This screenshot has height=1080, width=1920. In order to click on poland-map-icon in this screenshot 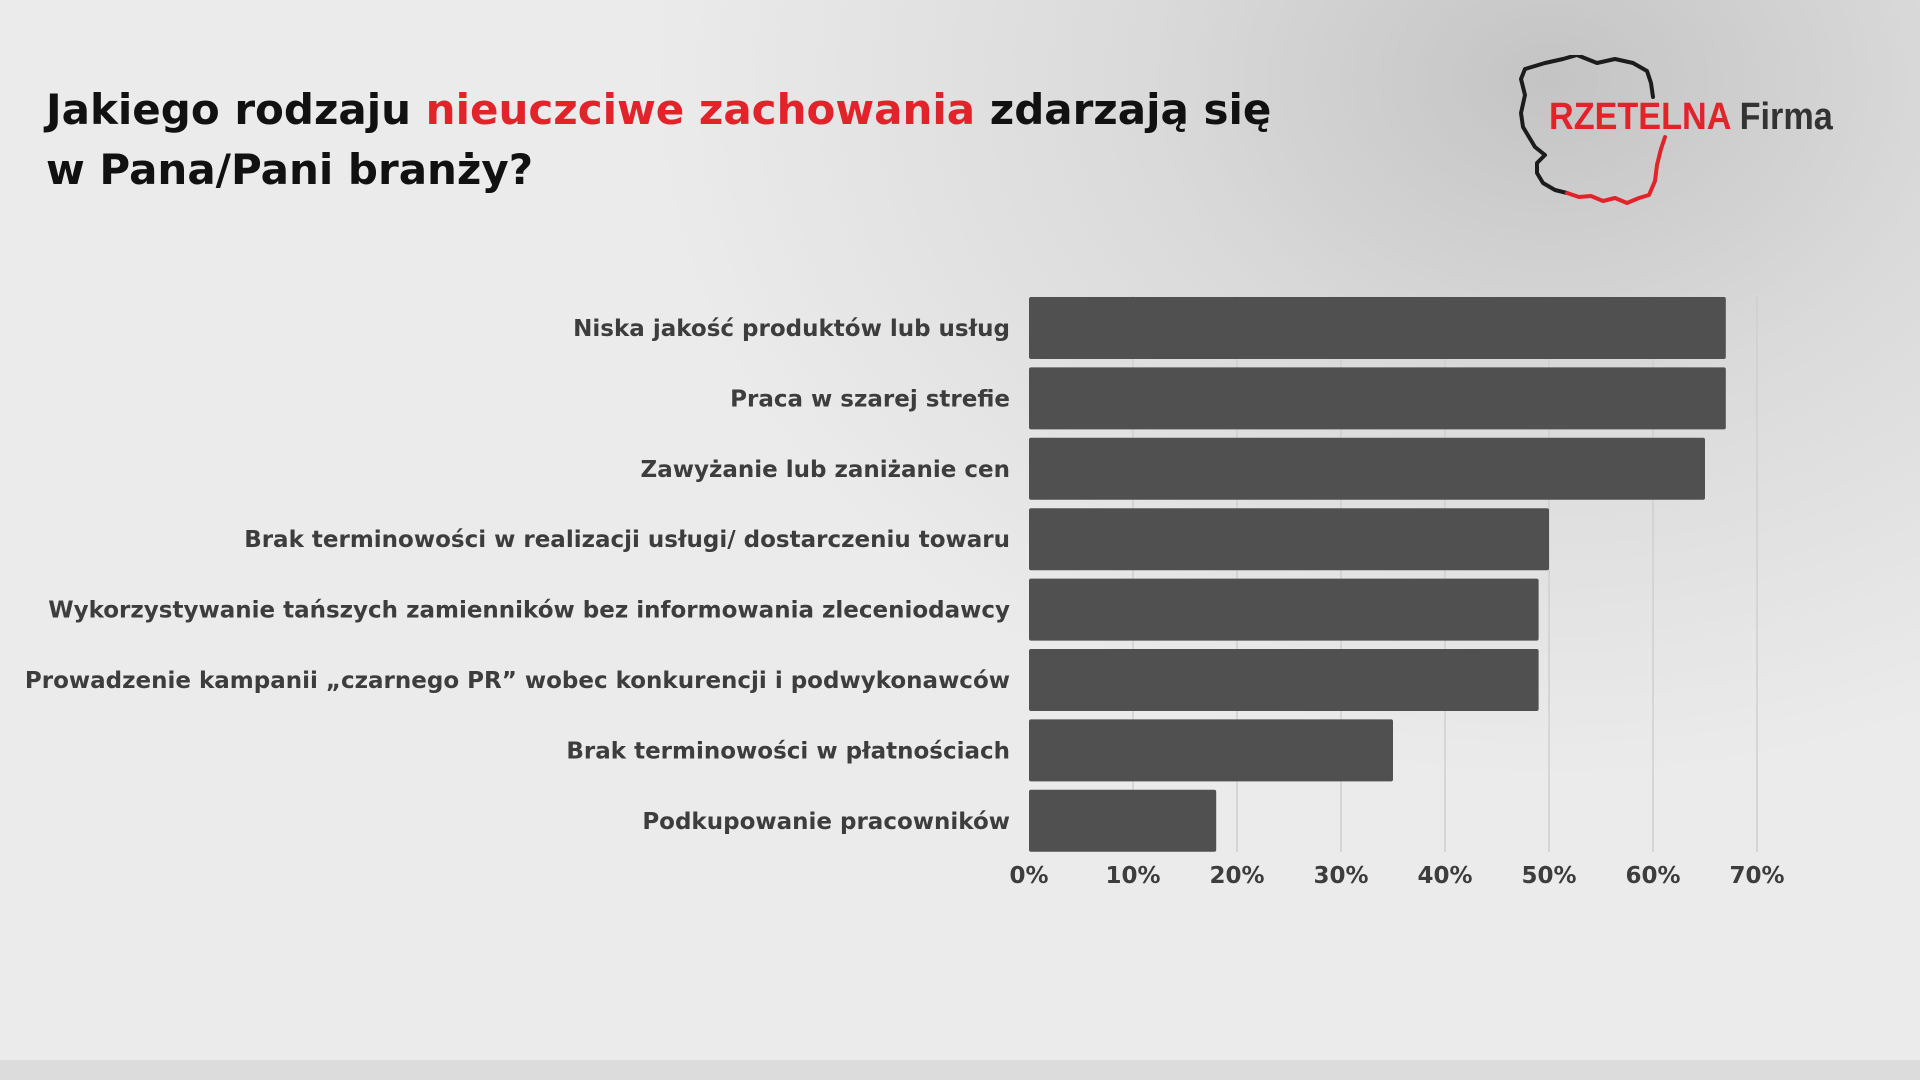, I will do `click(1593, 130)`.